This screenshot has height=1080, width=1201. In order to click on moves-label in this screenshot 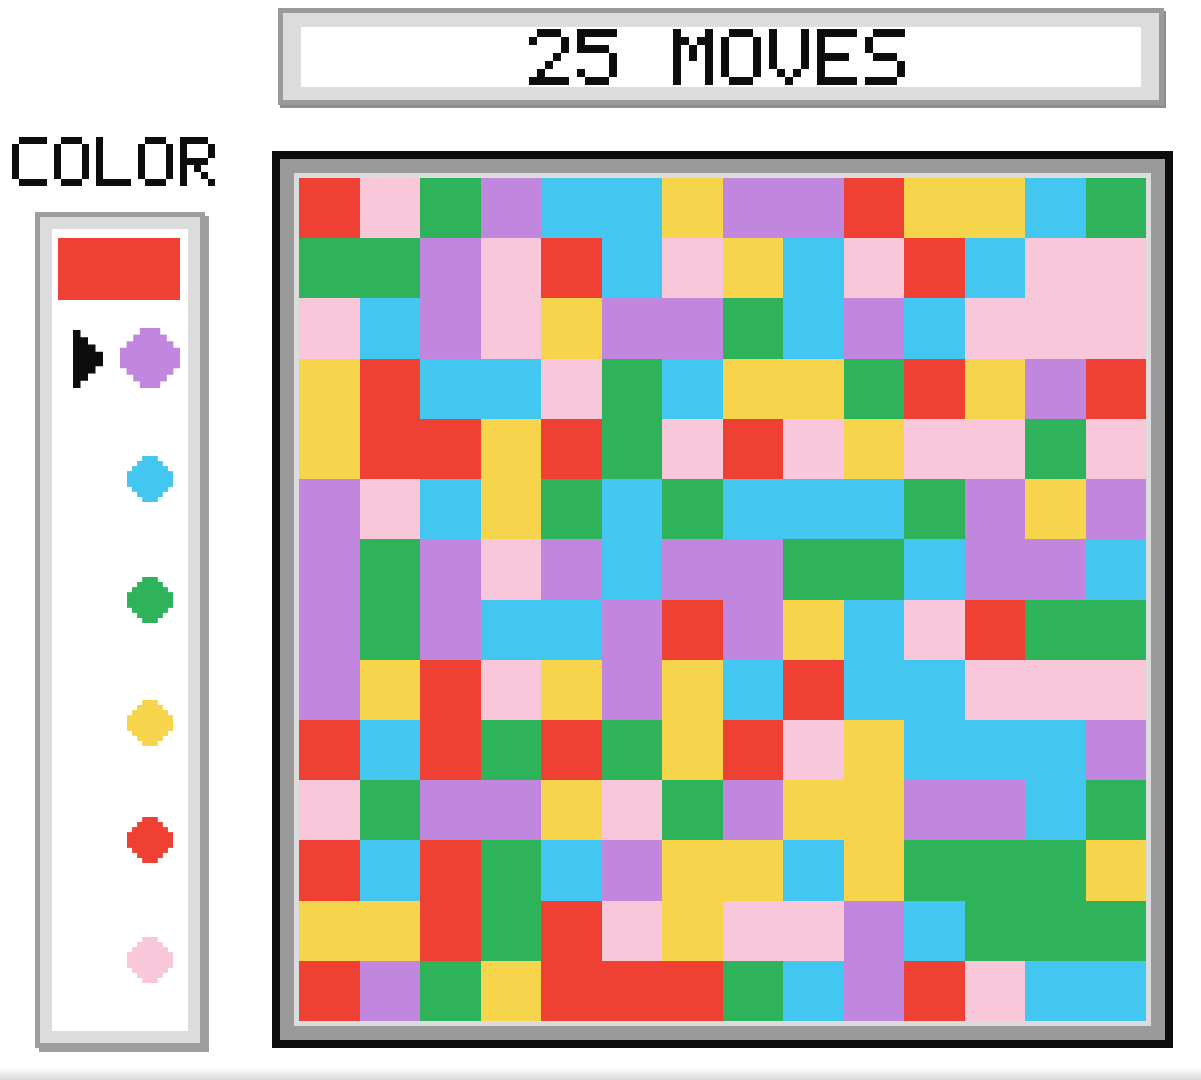, I will do `click(721, 56)`.